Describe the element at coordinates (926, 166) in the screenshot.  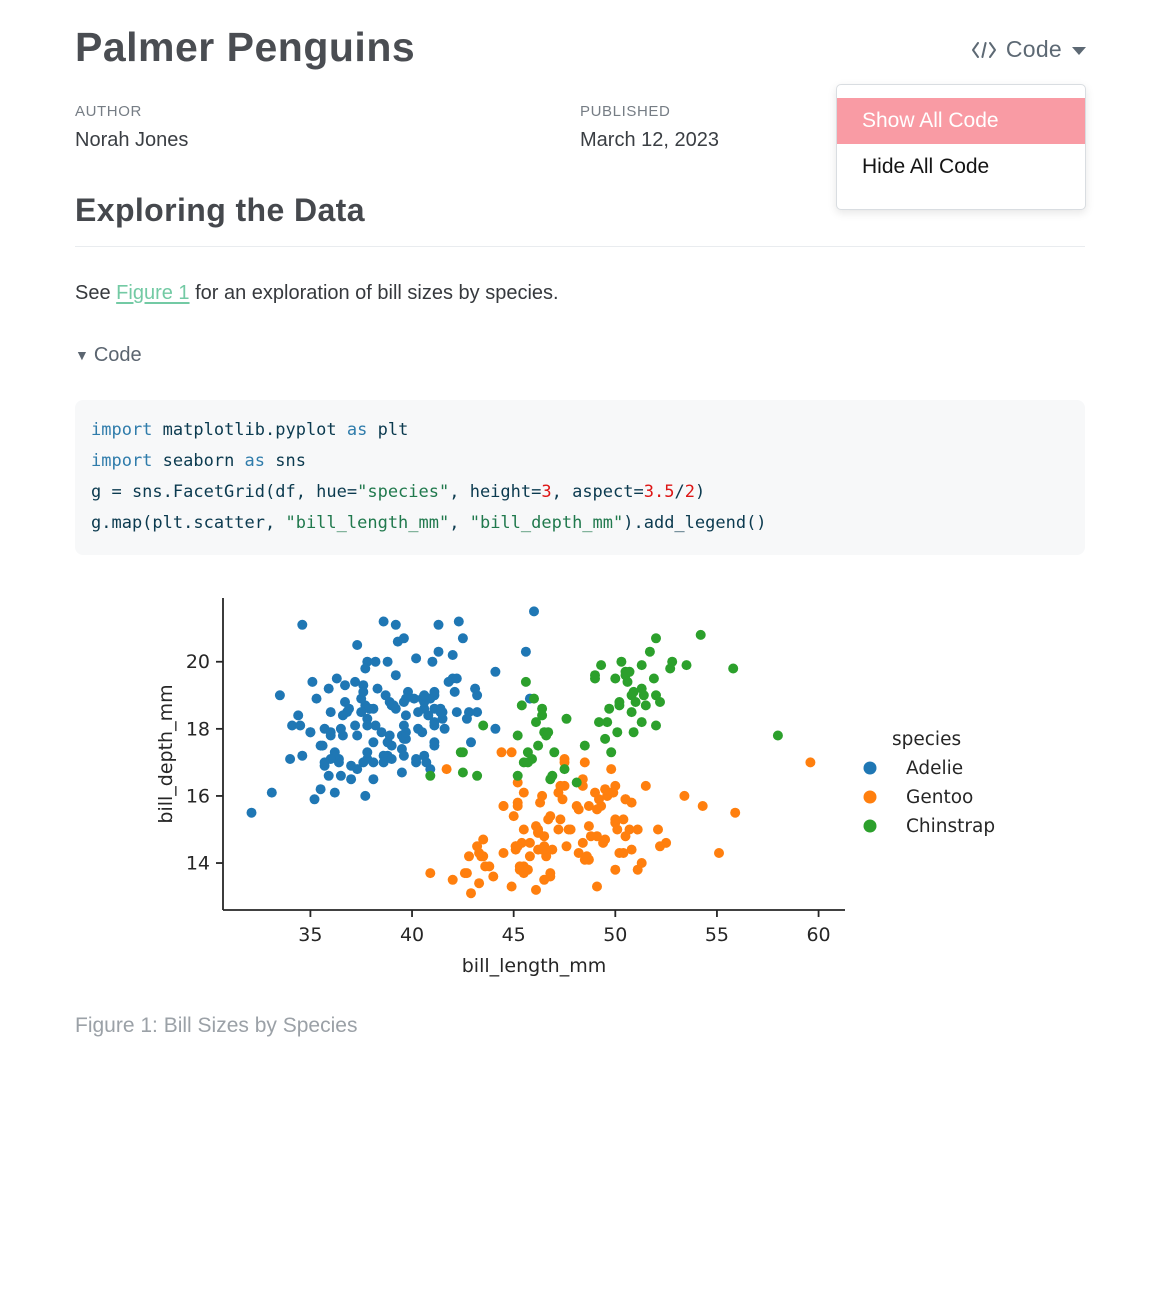
I see `menu-item-hide-all-code: Hide All Code` at that location.